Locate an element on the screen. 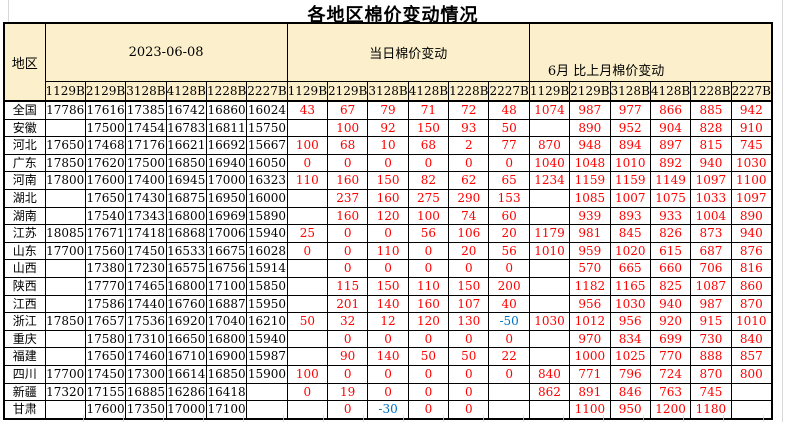 Image resolution: width=786 pixels, height=422 pixels. daily-change-cell: 93 is located at coordinates (469, 128).